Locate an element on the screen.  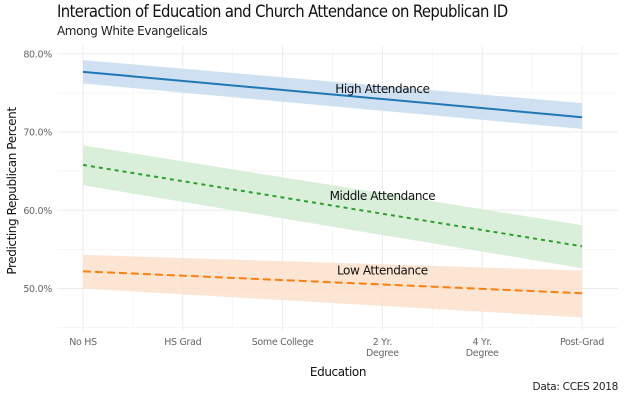
x-tick-label: 4 Yr. Degree is located at coordinates (482, 348).